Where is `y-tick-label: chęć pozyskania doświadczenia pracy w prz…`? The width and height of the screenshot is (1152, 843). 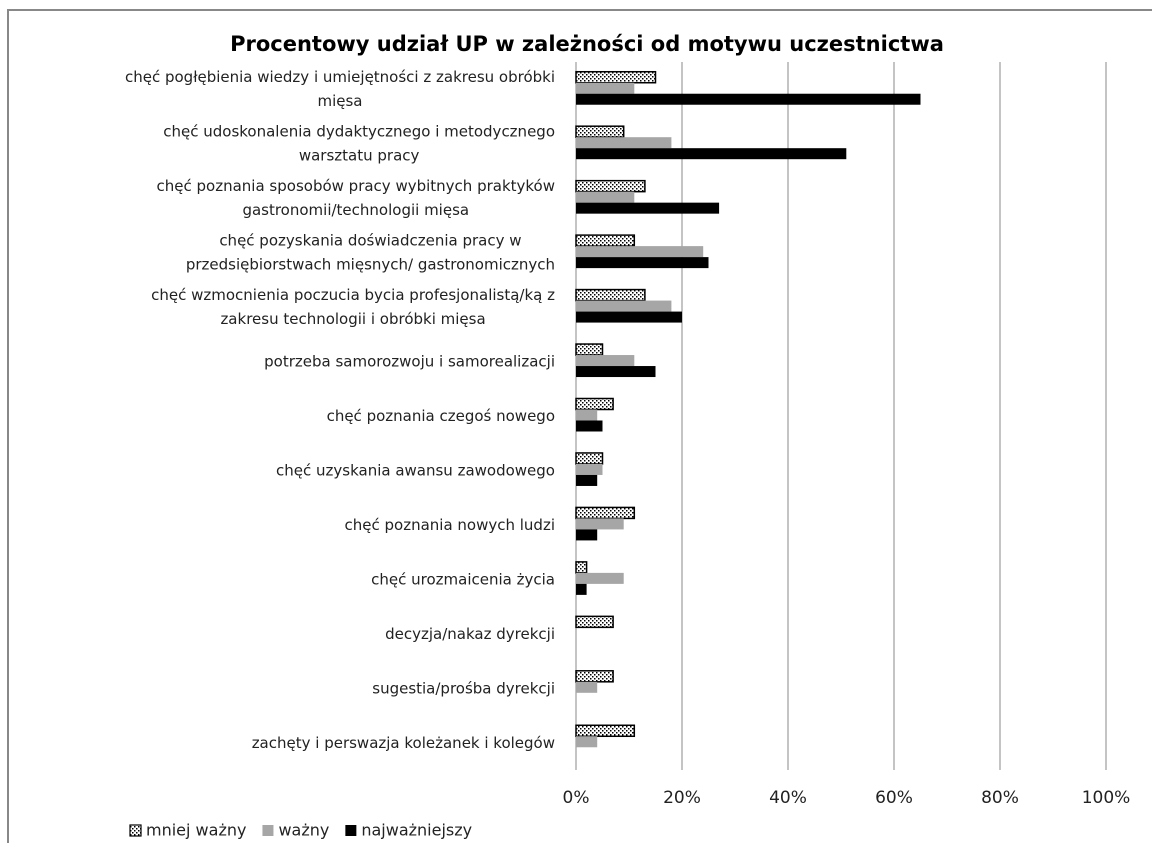
y-tick-label: chęć pozyskania doświadczenia pracy w prz… is located at coordinates (370, 252).